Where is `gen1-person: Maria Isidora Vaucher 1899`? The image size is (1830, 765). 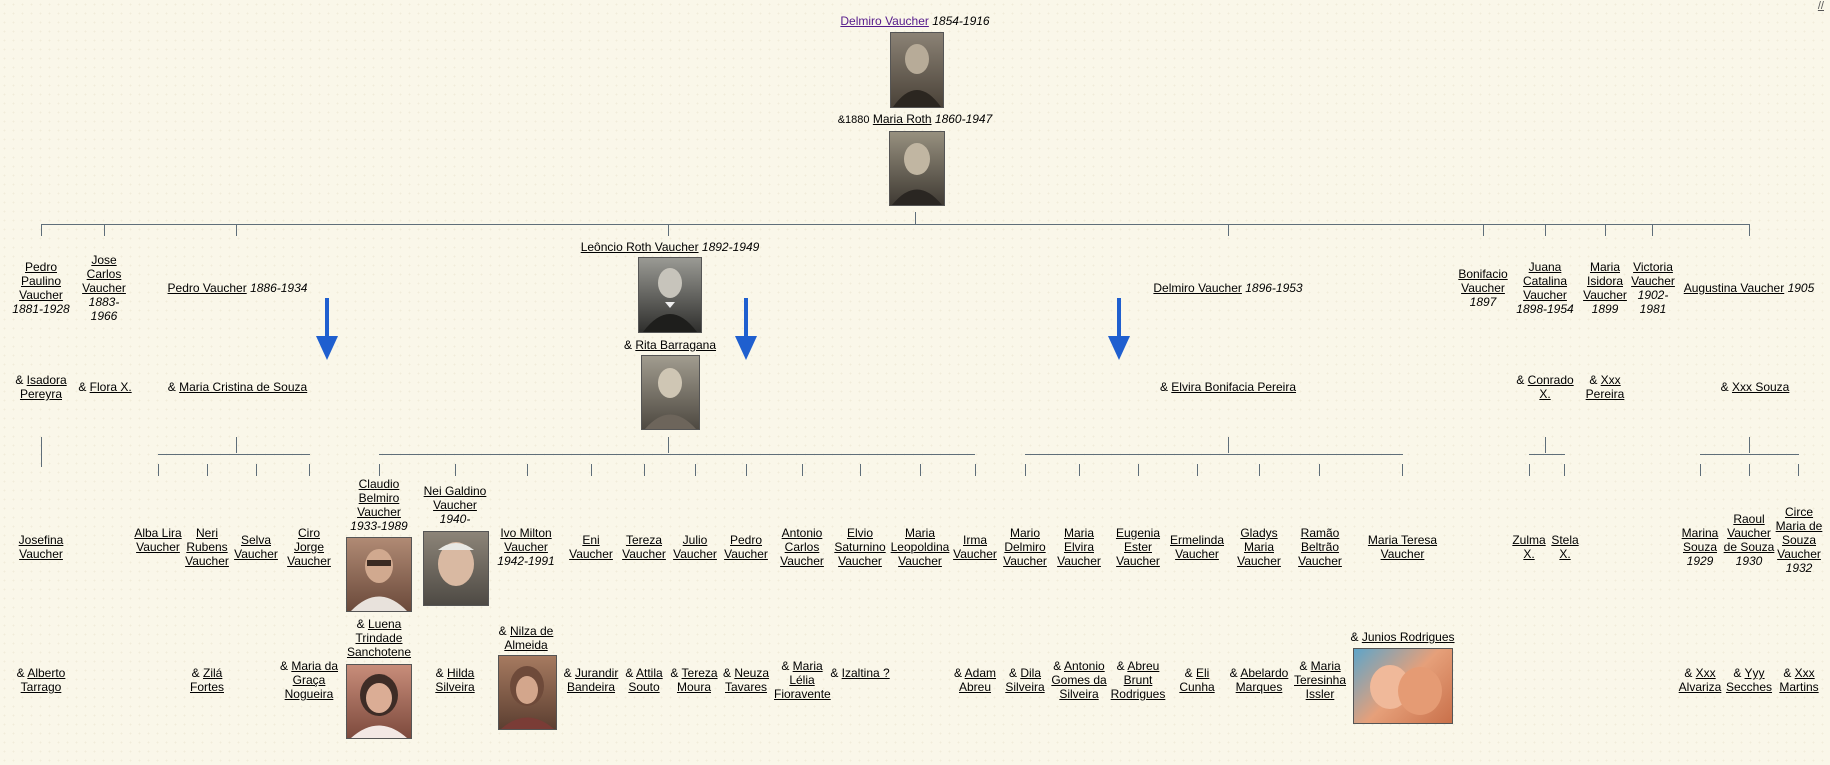 gen1-person: Maria Isidora Vaucher 1899 is located at coordinates (1605, 288).